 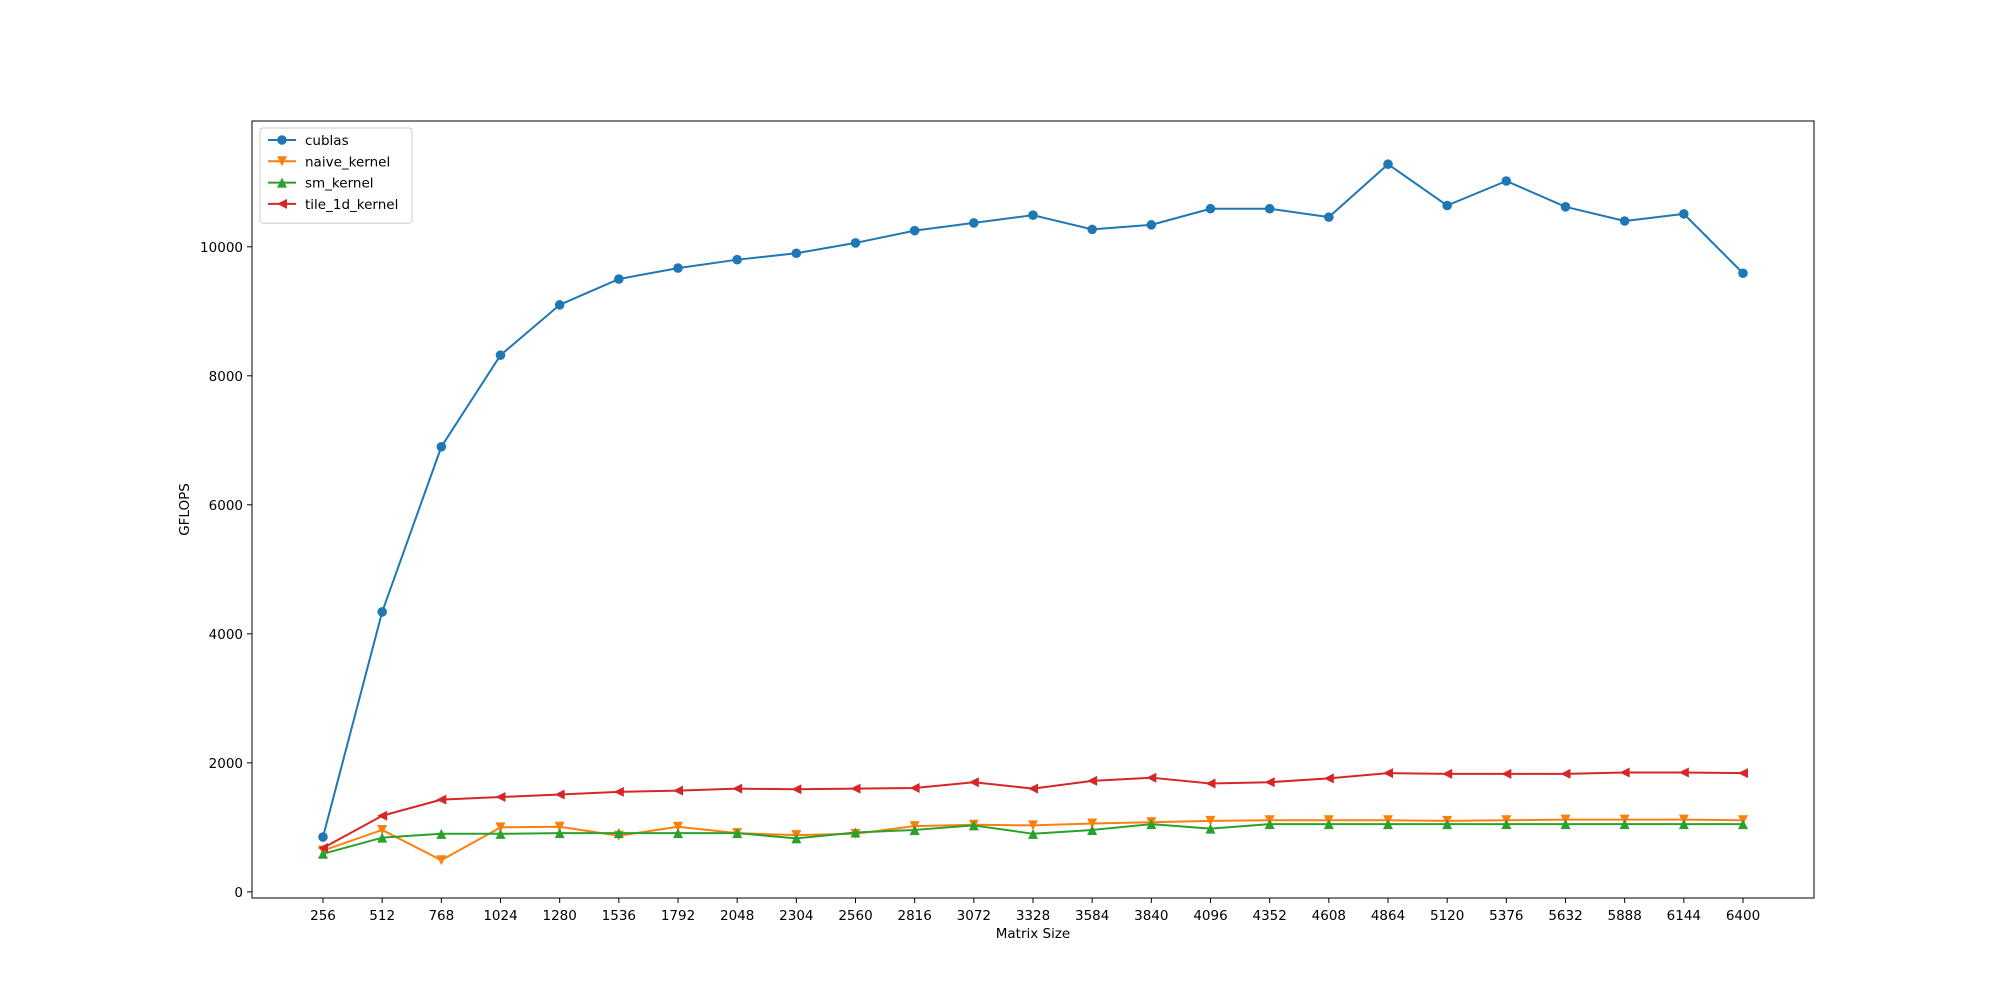 I want to click on x-tick-label: 768, so click(x=441, y=916).